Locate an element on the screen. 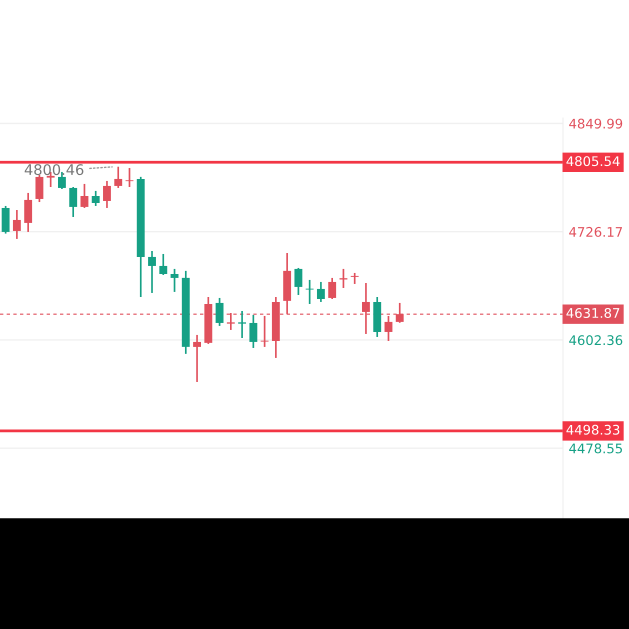  ref-line-label: 4805.54 is located at coordinates (593, 161).